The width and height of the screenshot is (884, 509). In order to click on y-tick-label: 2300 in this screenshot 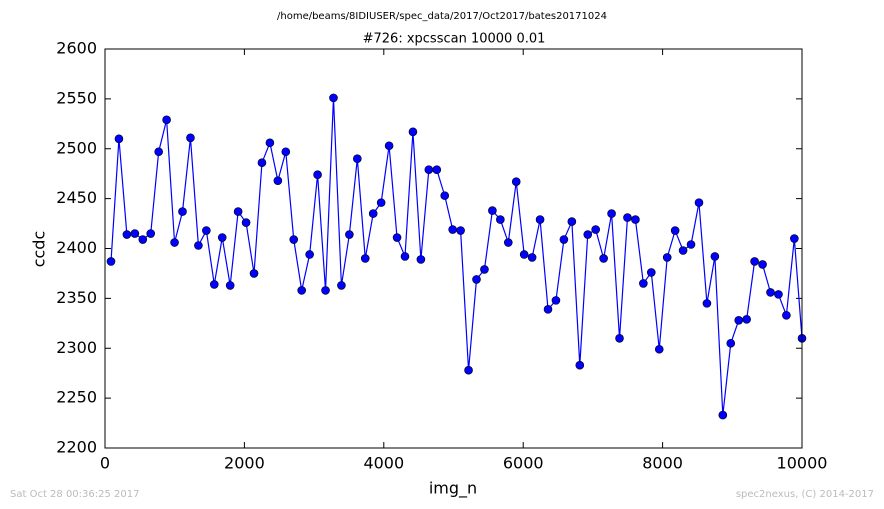, I will do `click(76, 347)`.